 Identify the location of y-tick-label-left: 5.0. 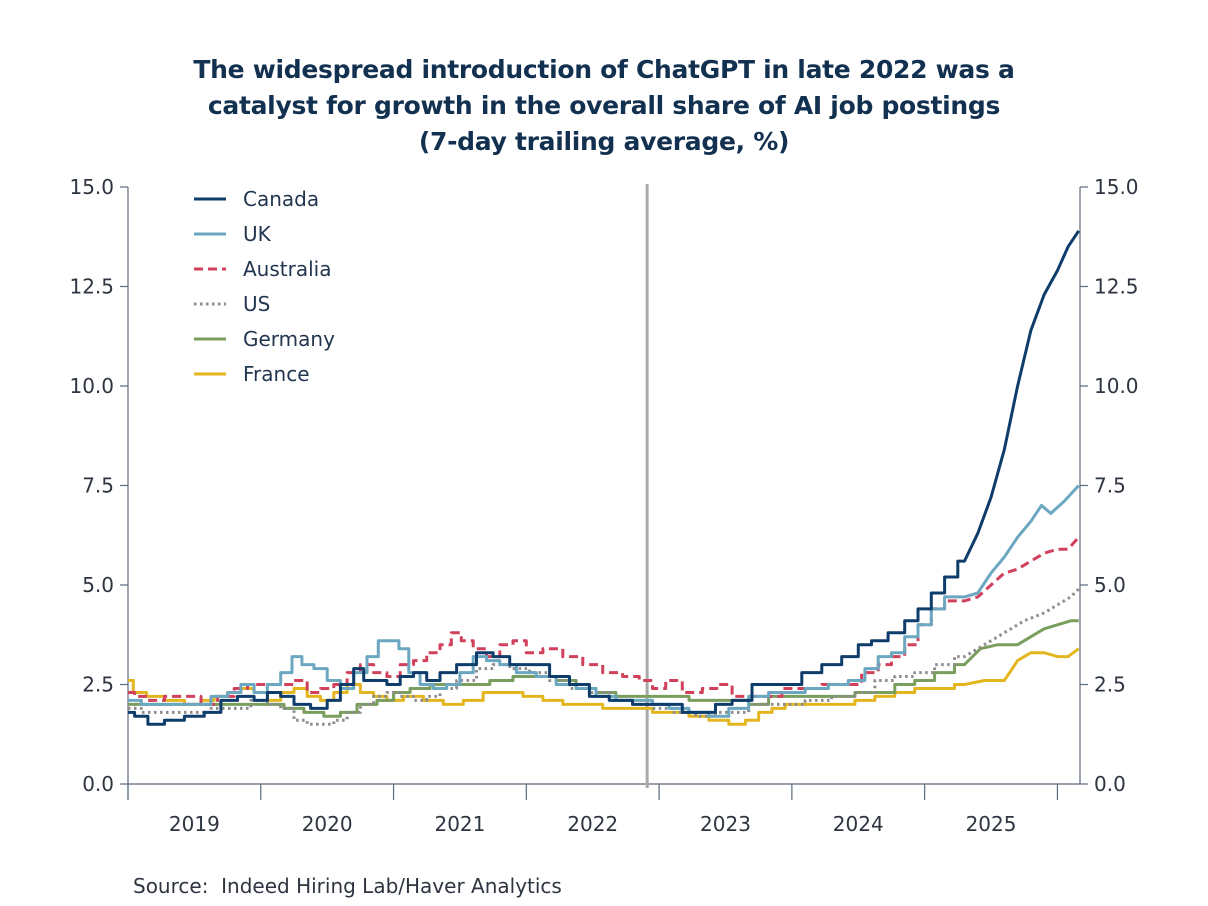
(98, 585).